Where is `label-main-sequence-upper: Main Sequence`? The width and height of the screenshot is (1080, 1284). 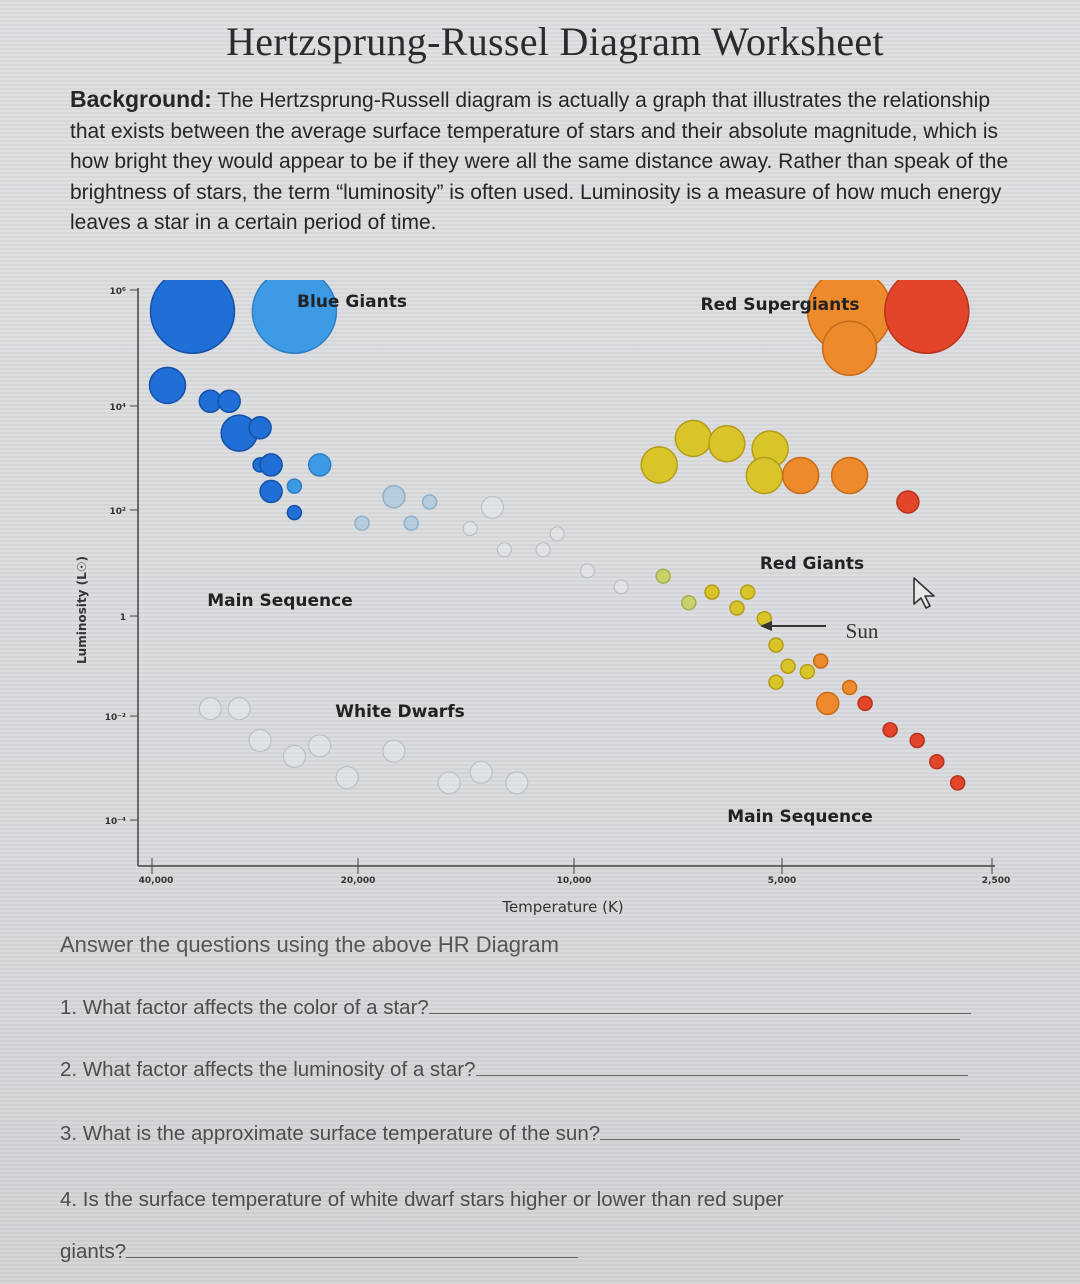 label-main-sequence-upper: Main Sequence is located at coordinates (280, 601).